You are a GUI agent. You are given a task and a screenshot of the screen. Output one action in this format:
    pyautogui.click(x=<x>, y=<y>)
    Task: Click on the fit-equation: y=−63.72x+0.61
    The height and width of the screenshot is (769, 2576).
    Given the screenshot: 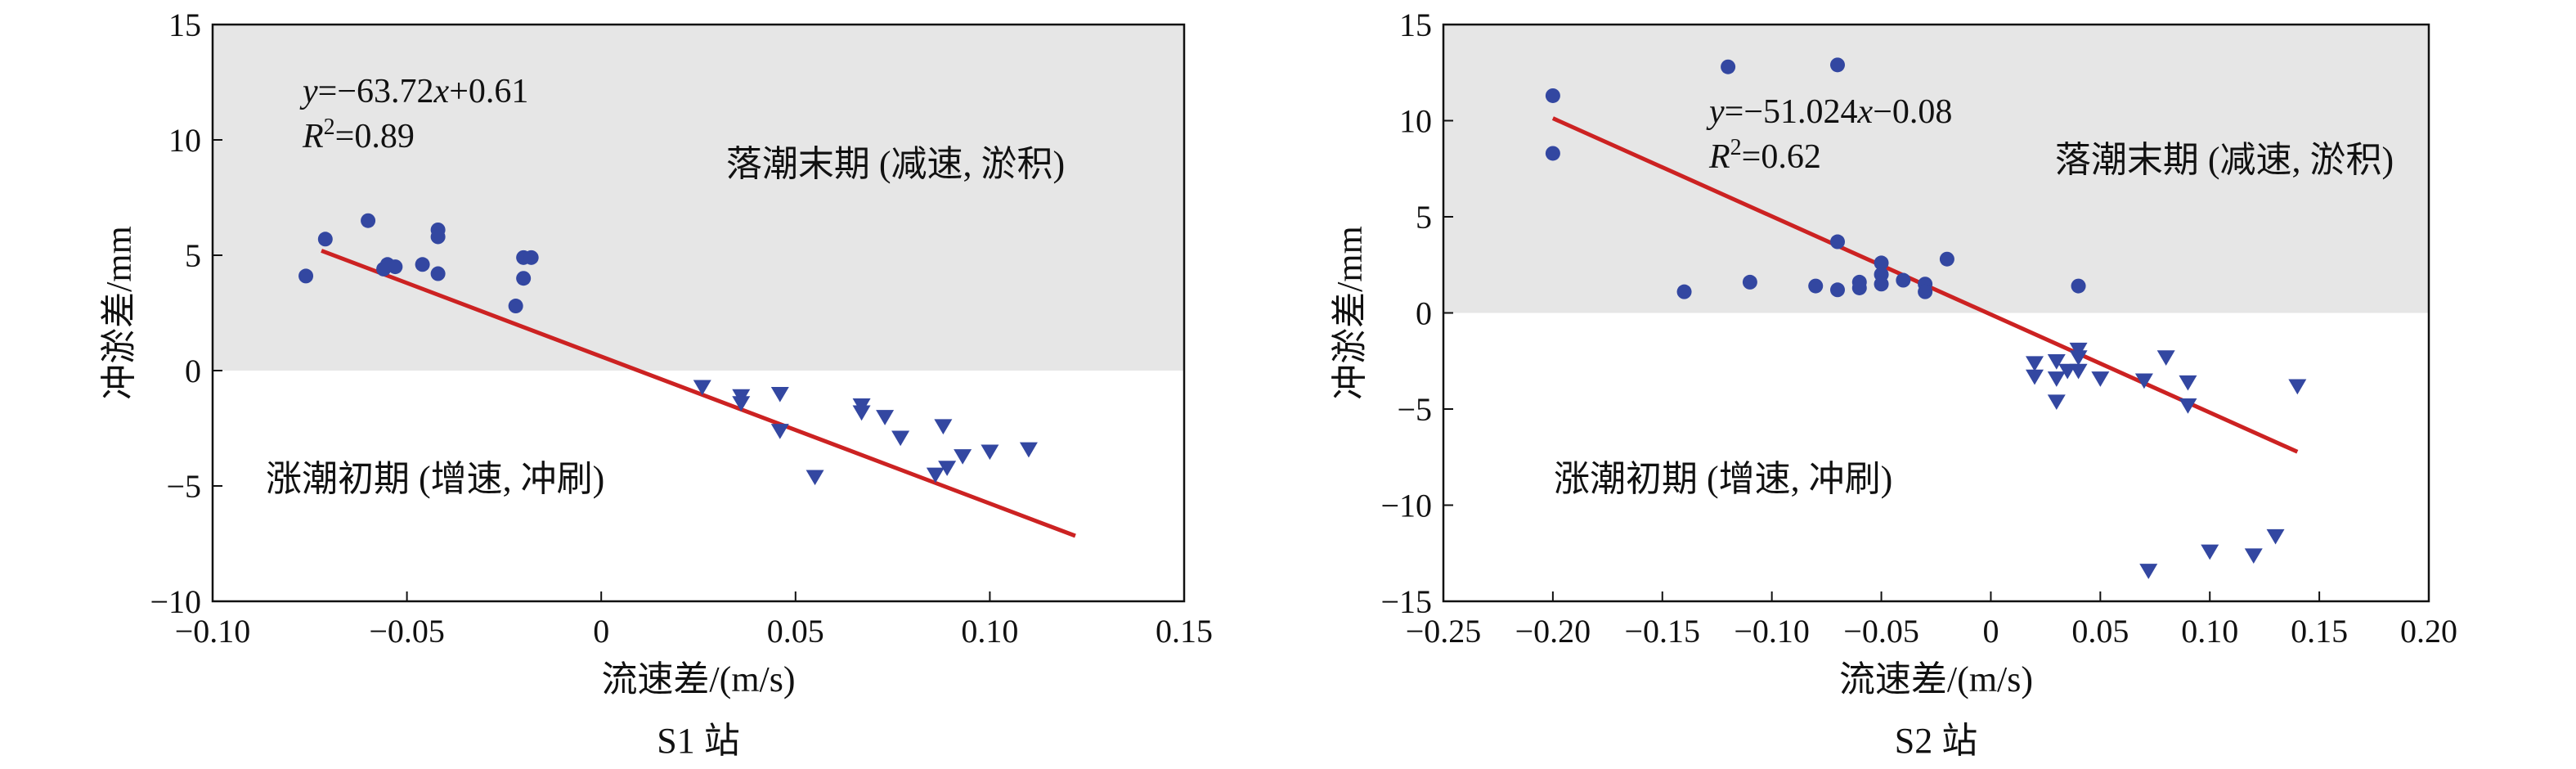 What is the action you would take?
    pyautogui.click(x=414, y=92)
    